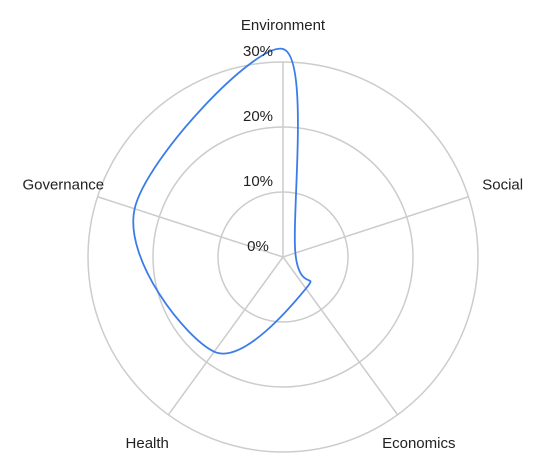 This screenshot has width=550, height=475. Describe the element at coordinates (502, 185) in the screenshot. I see `category-label: Social` at that location.